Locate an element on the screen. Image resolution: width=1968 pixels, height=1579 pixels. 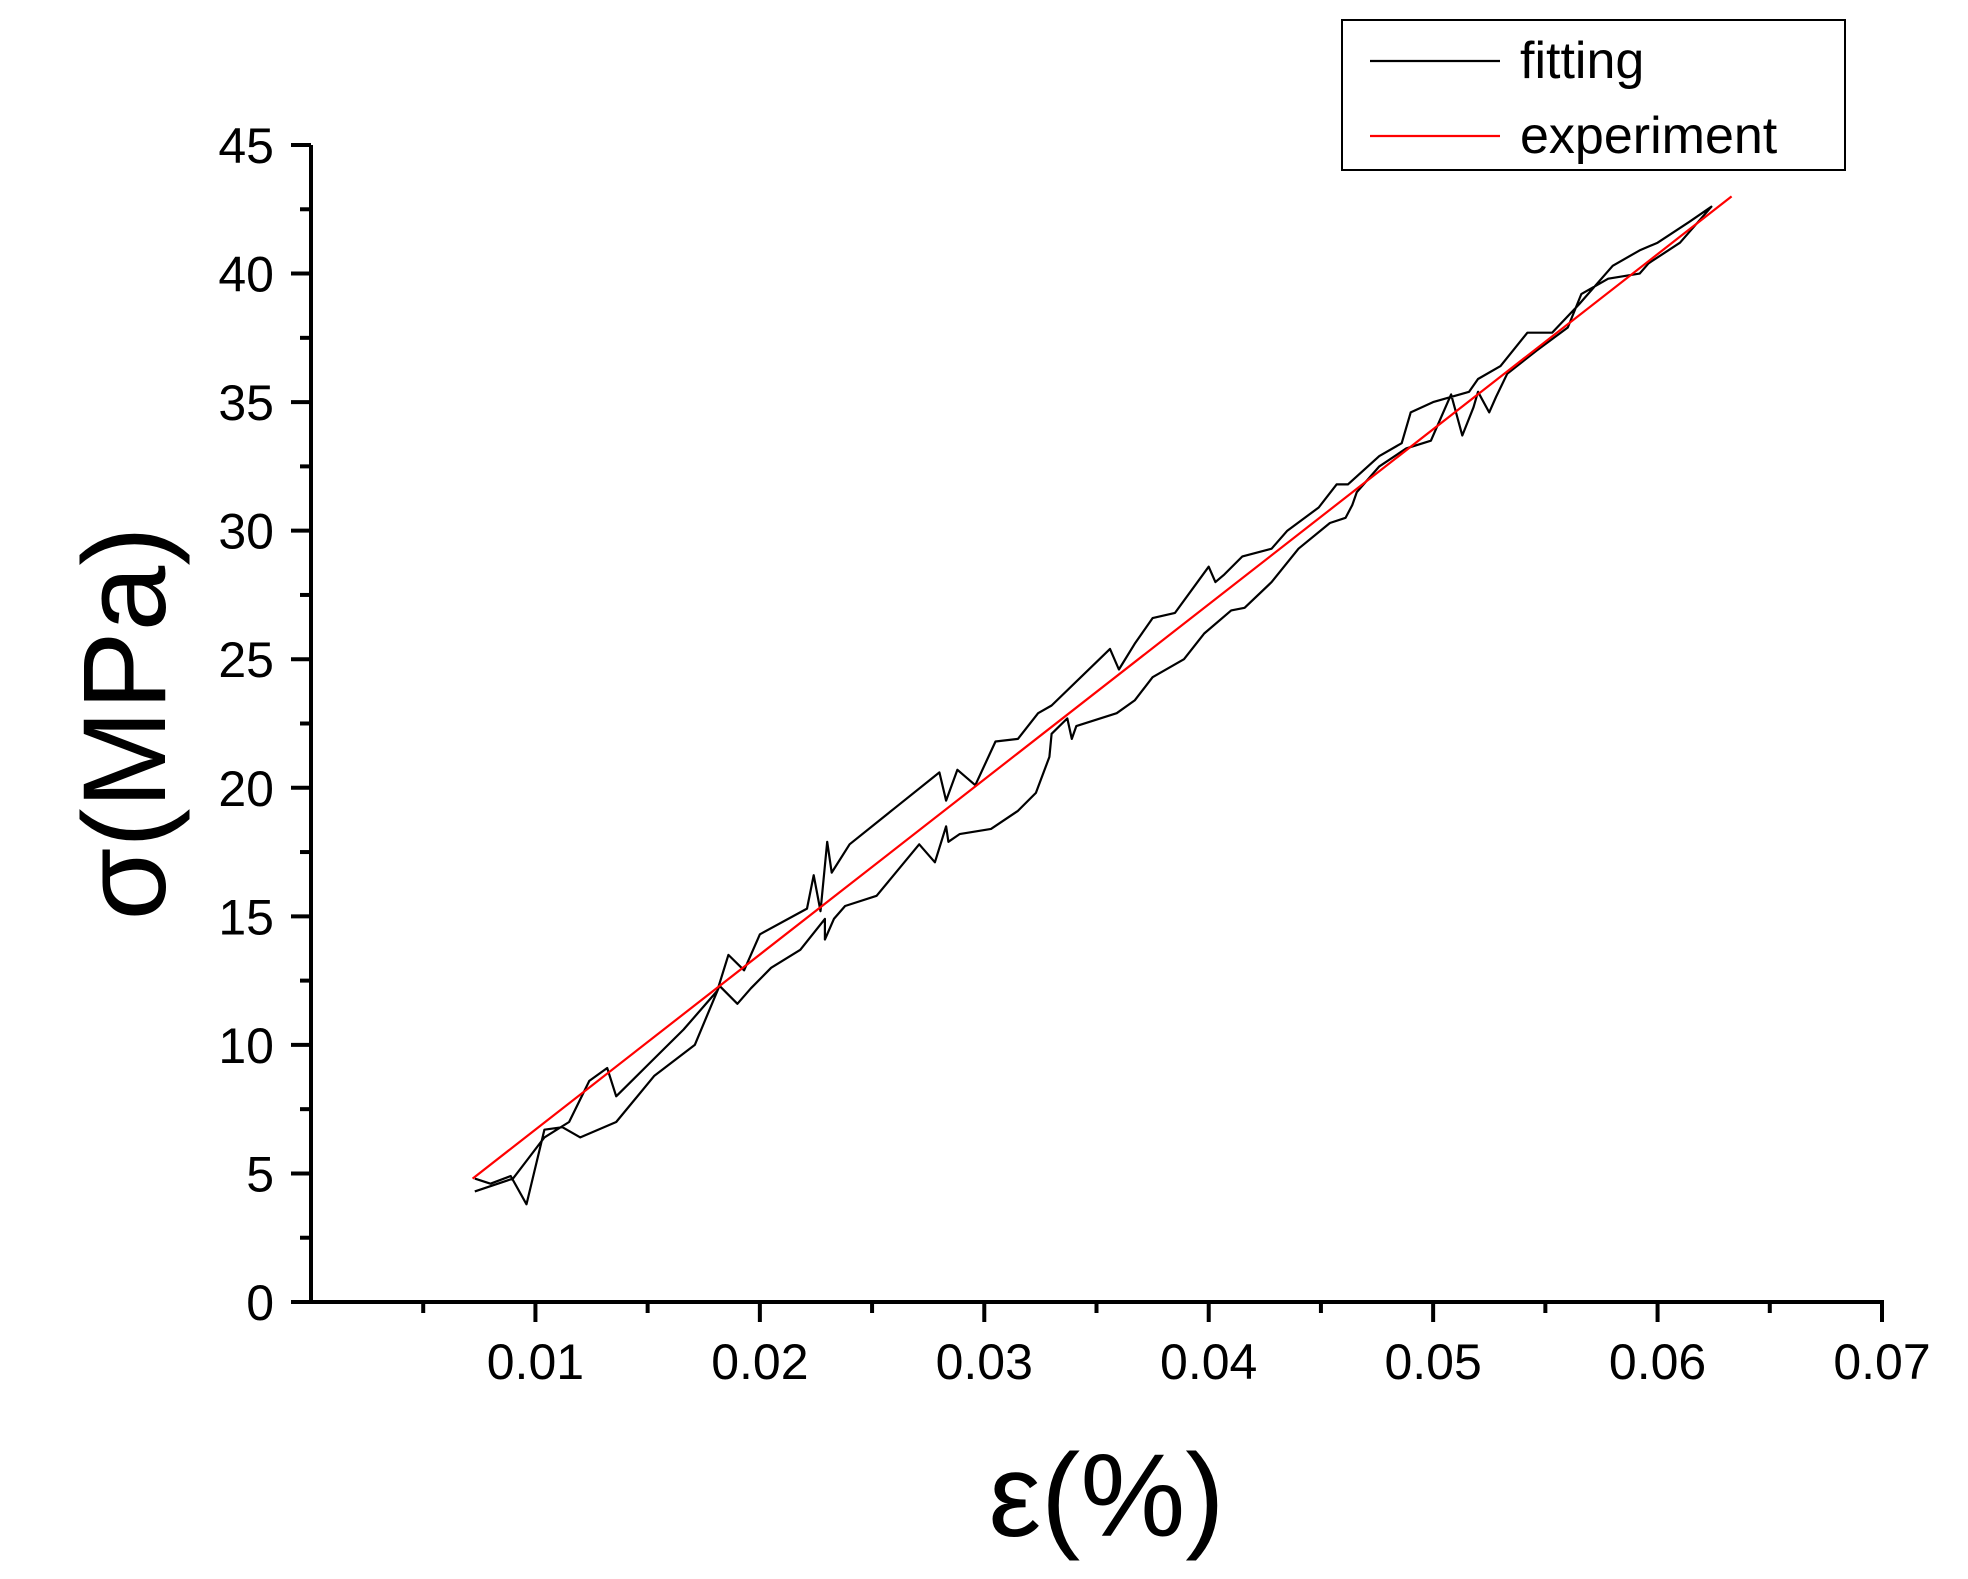
y-tick-label: 10 is located at coordinates (246, 1046).